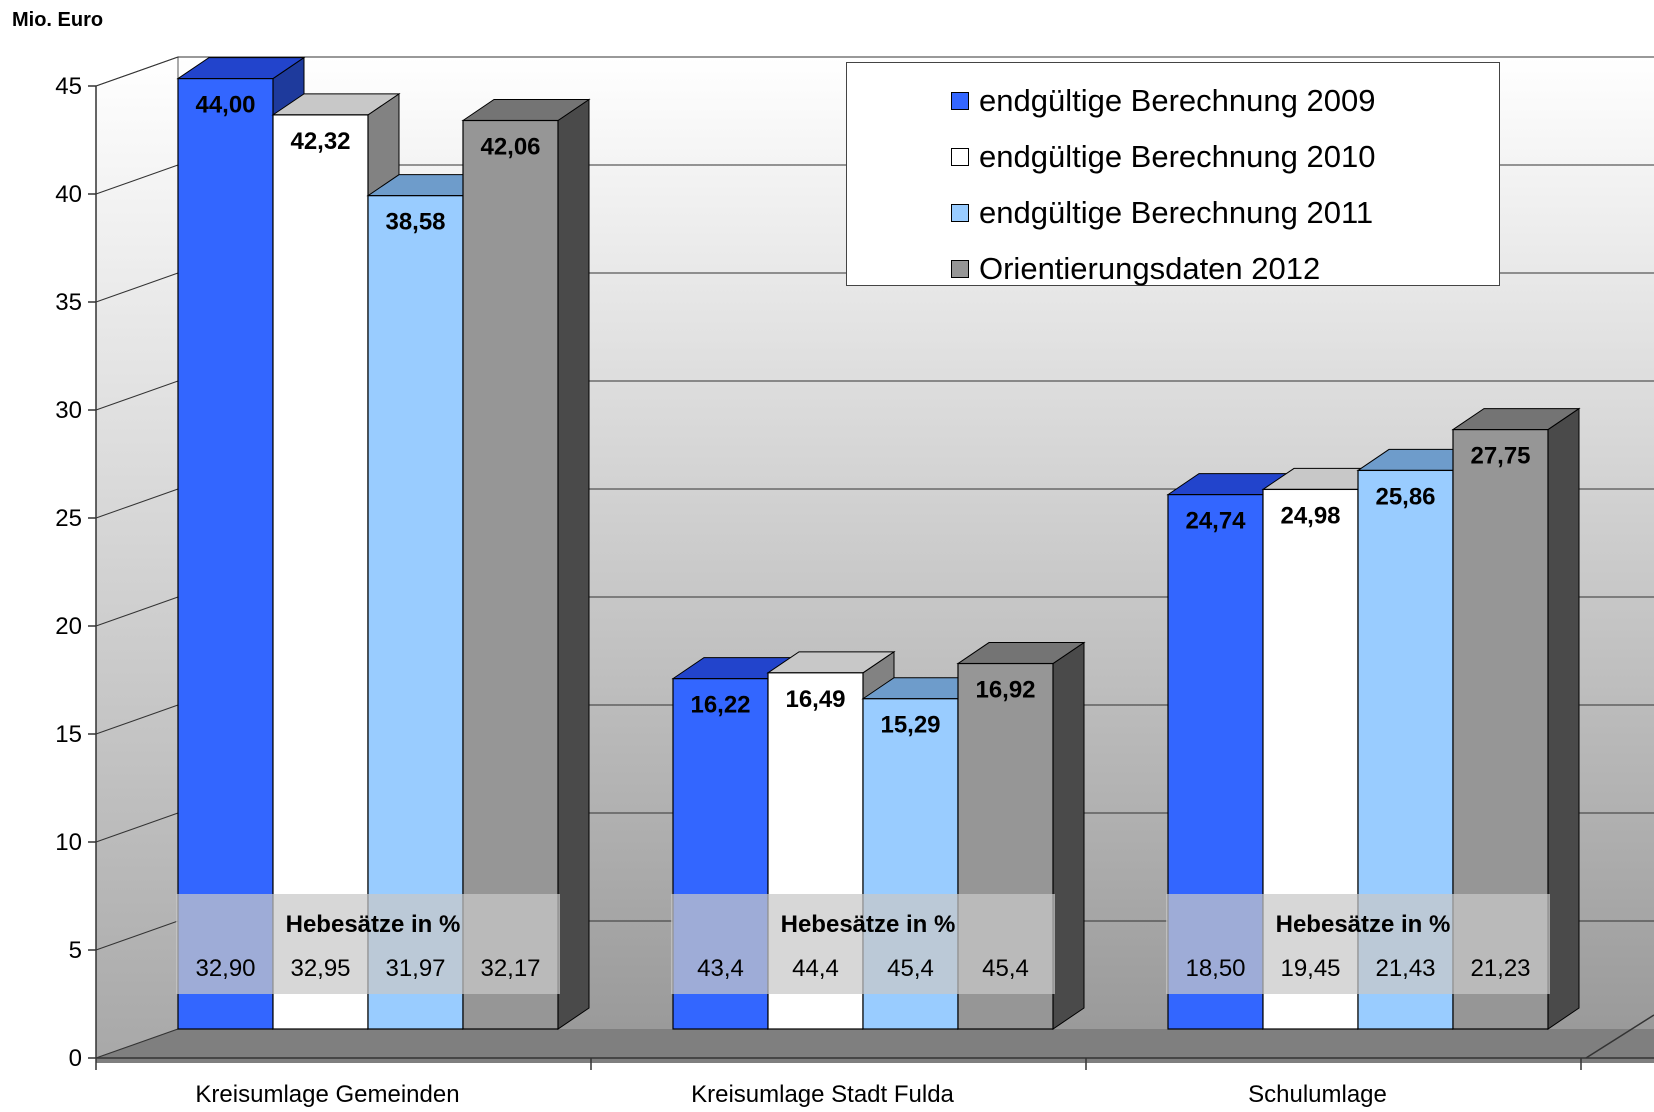 This screenshot has width=1654, height=1112. Describe the element at coordinates (1619, 1036) in the screenshot. I see `floor-edge` at that location.